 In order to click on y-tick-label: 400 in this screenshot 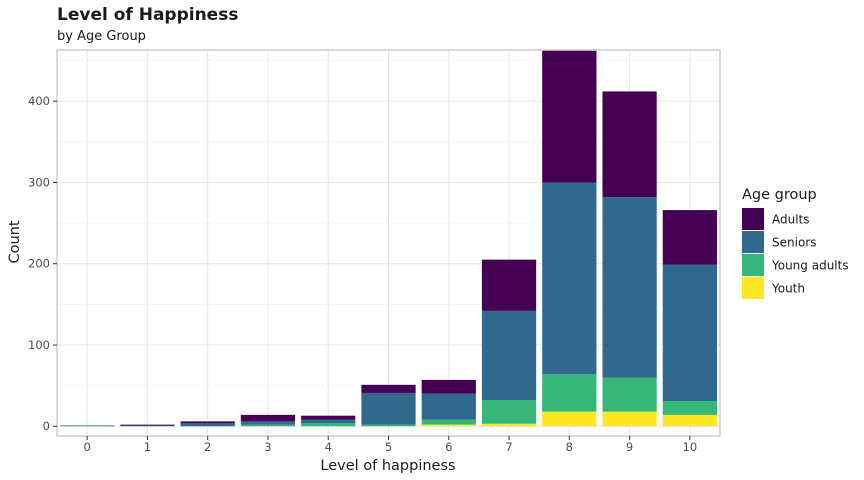, I will do `click(39, 101)`.